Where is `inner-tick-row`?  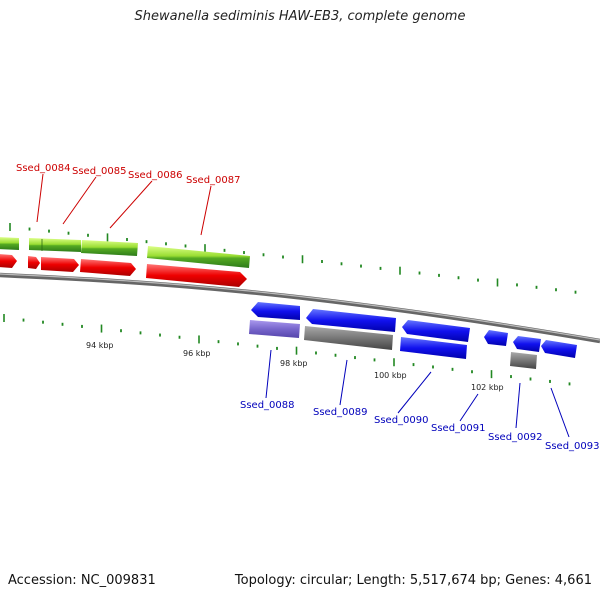
inner-tick-row is located at coordinates (287, 350).